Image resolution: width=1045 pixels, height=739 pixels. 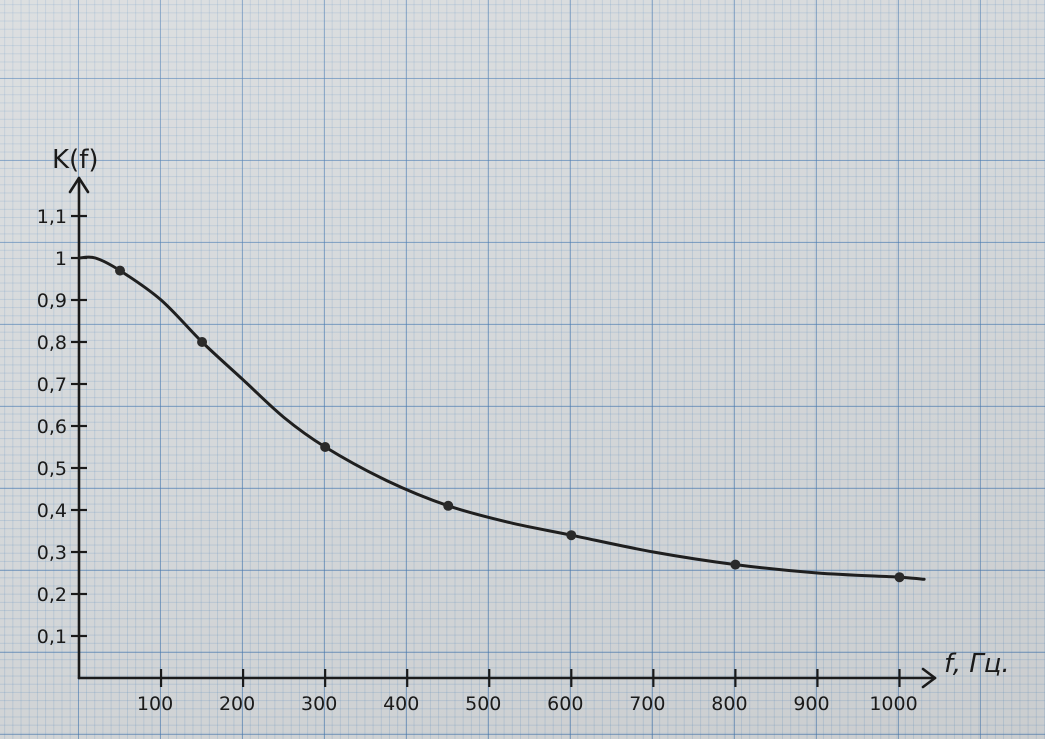 I want to click on y-tick-label: 0,4, so click(x=52, y=511).